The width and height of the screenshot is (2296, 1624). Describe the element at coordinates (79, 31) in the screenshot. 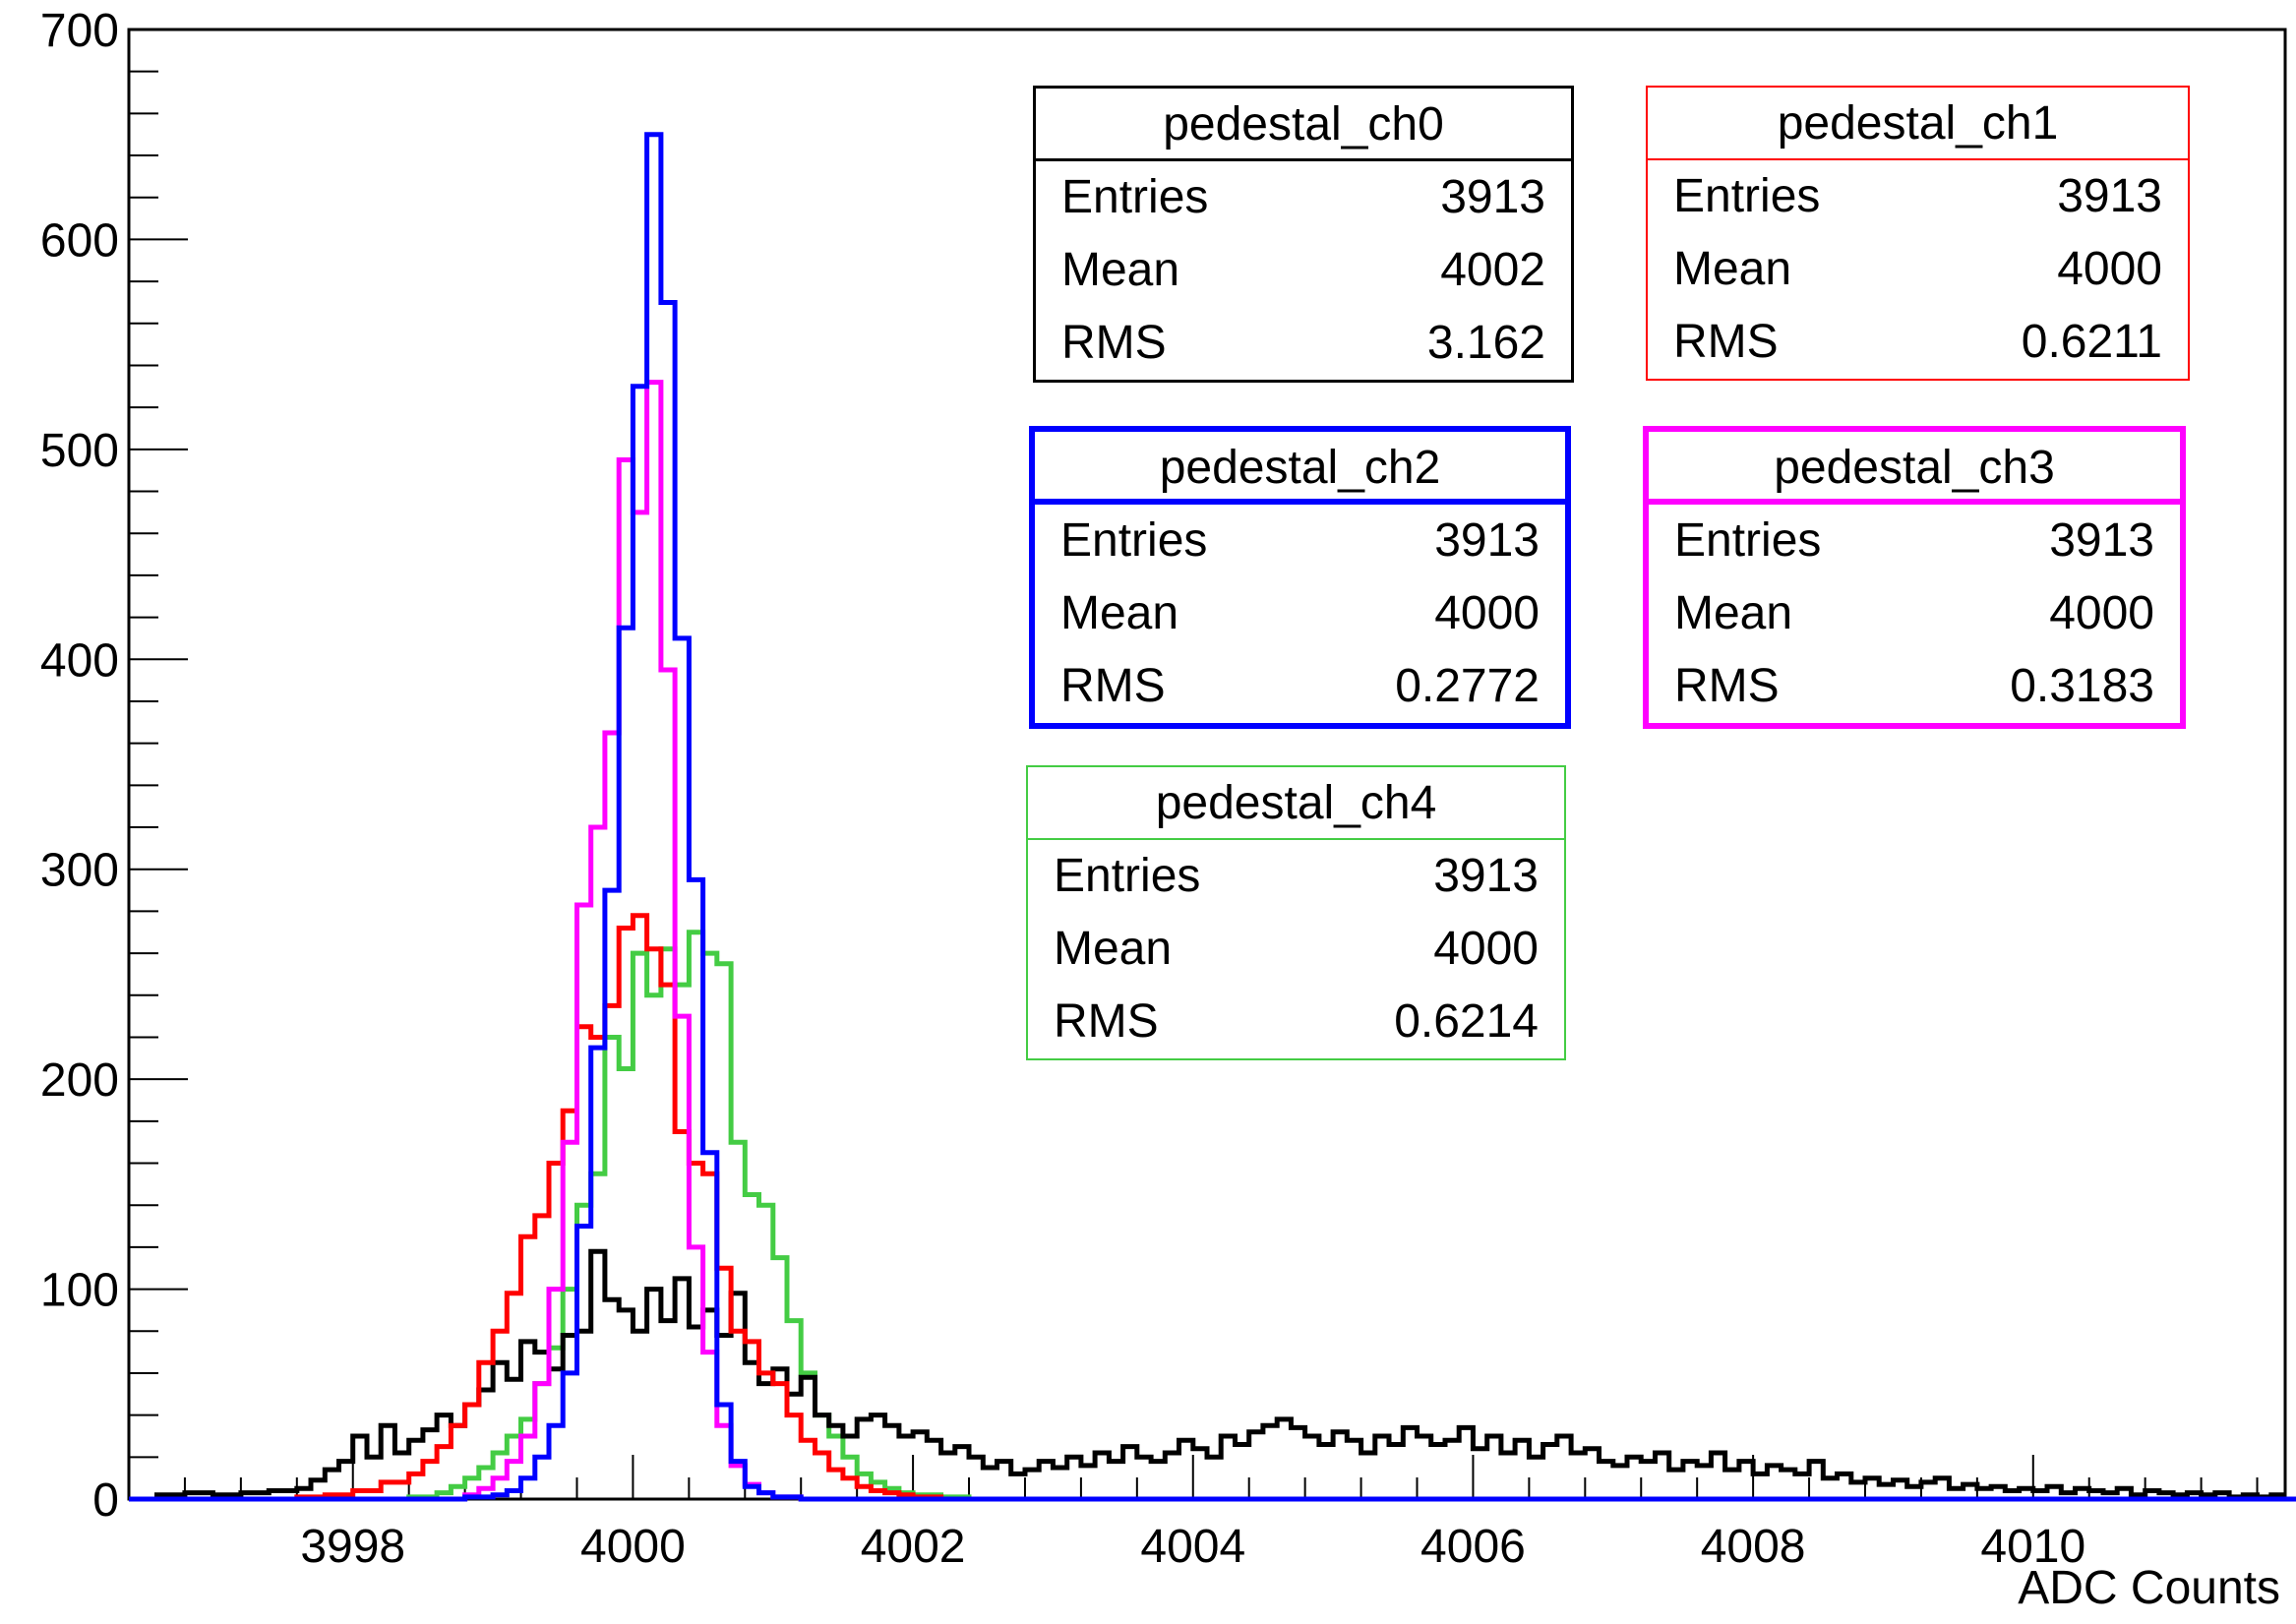

I see `y-tick-label: 700` at that location.